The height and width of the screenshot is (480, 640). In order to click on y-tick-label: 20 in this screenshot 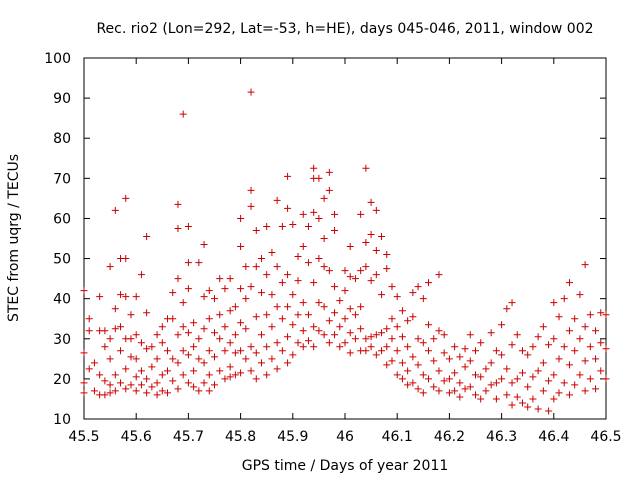, I will do `click(62, 380)`.